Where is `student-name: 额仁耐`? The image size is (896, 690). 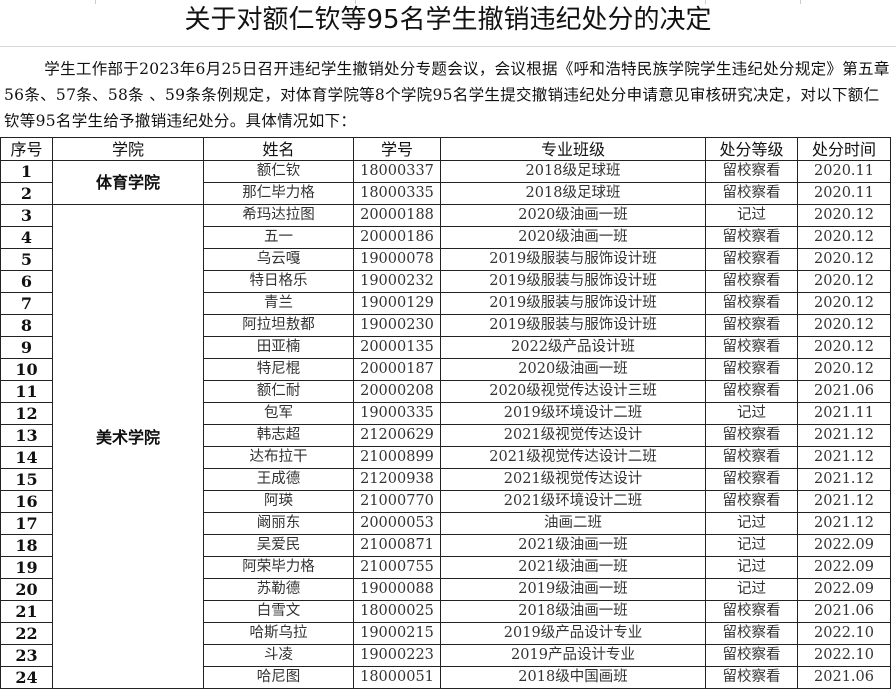
student-name: 额仁耐 is located at coordinates (278, 391).